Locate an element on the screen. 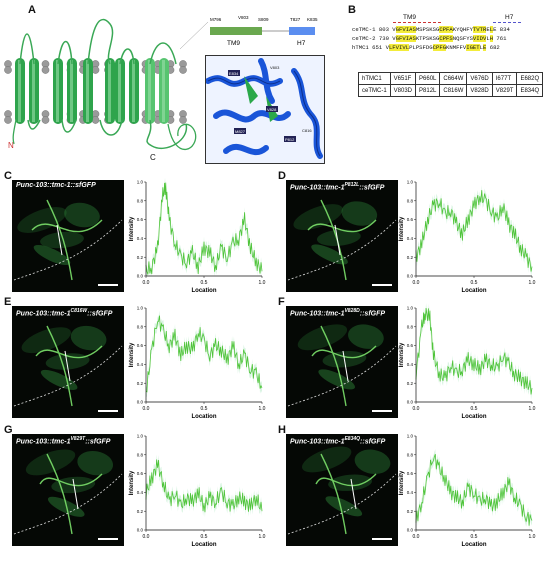  structure-zoom-box: E834 V803 V828 P812 C816 M827 is located at coordinates (265, 109).